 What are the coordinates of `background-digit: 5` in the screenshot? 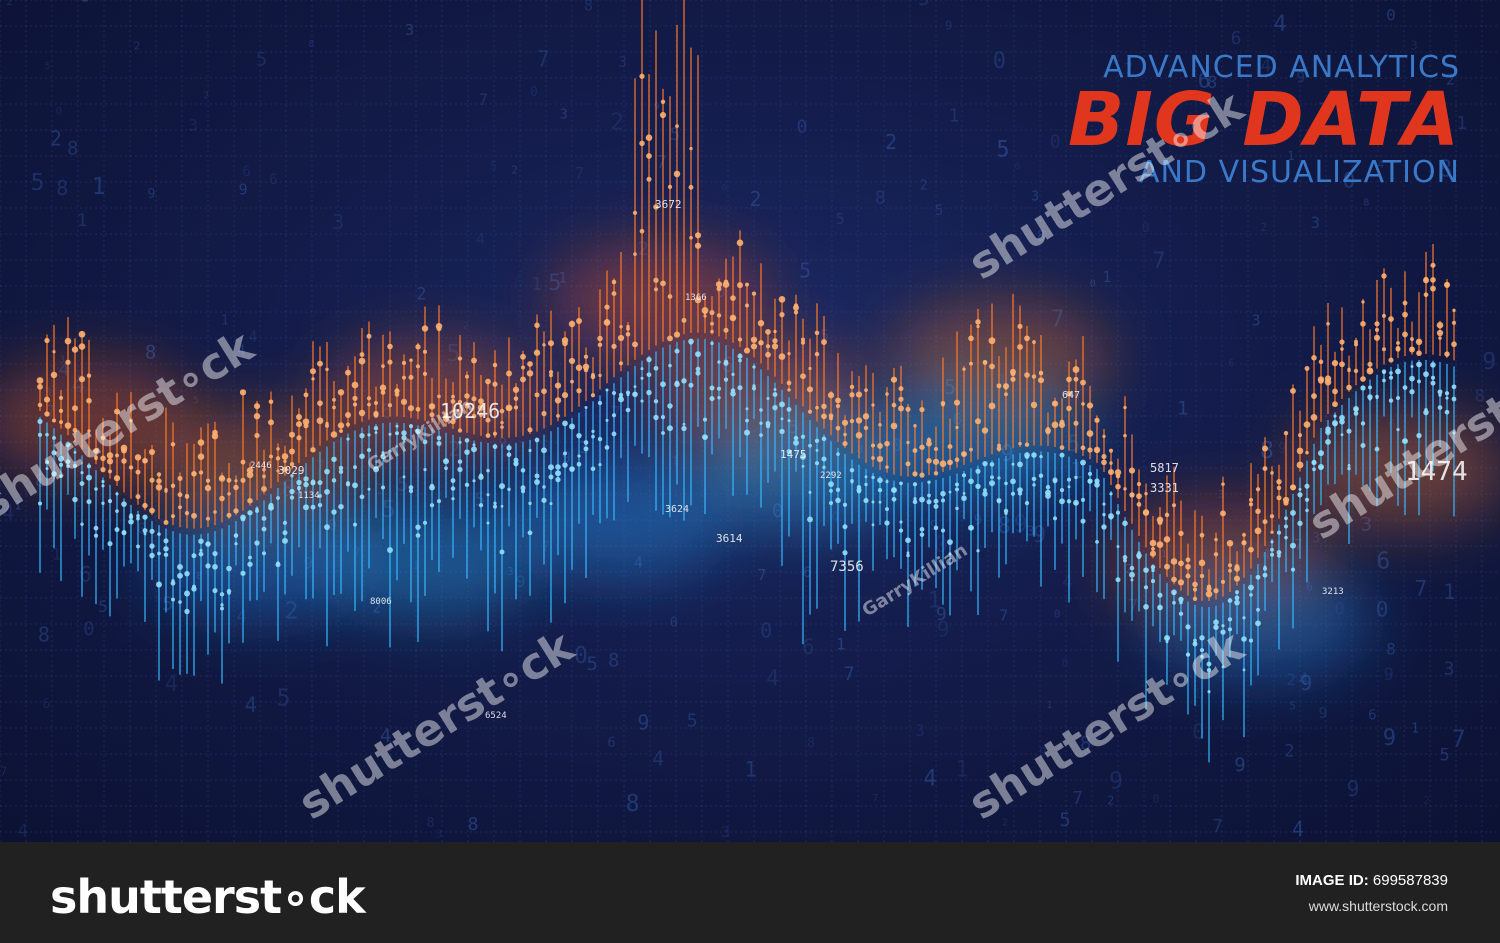 It's located at (167, 604).